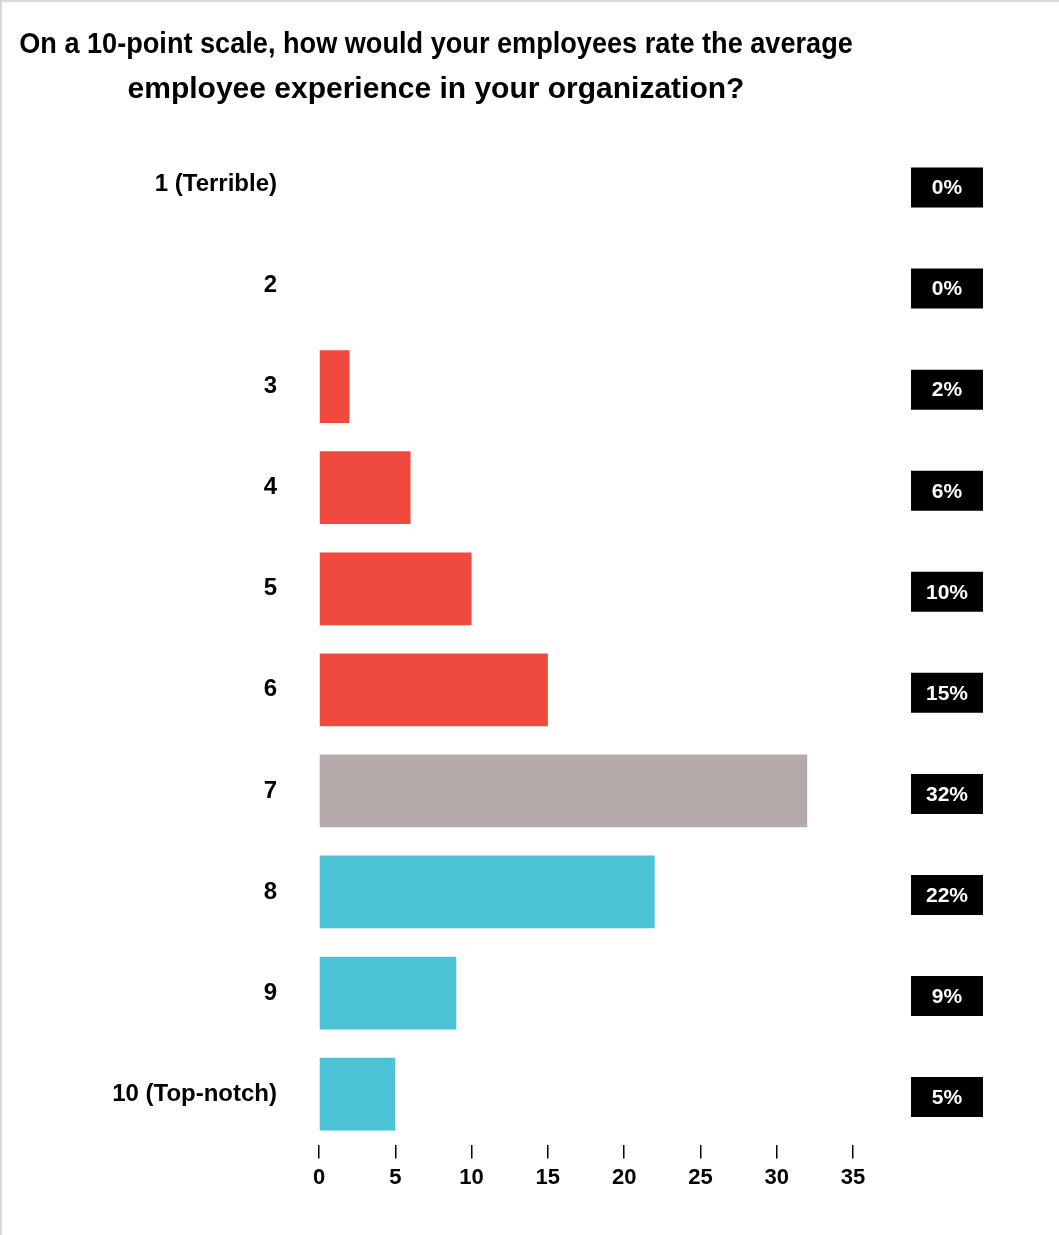 The height and width of the screenshot is (1235, 1059). Describe the element at coordinates (319, 1176) in the screenshot. I see `x-tick-label: 0` at that location.